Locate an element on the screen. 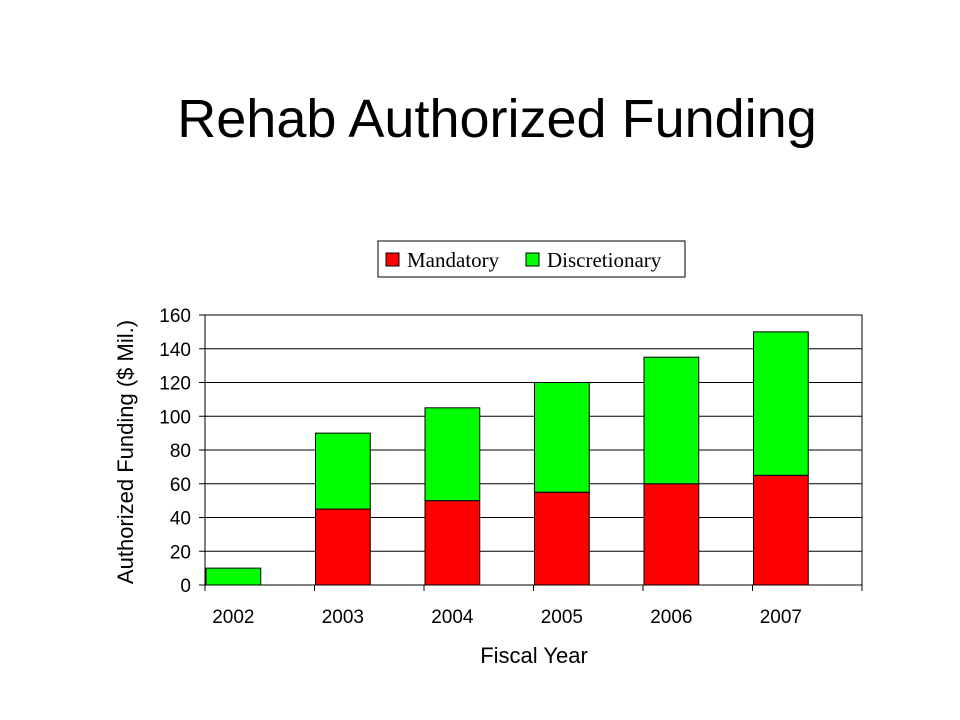  y-axis-ticks: 0 20 40 60 80 100 120 140 160 is located at coordinates (182, 451).